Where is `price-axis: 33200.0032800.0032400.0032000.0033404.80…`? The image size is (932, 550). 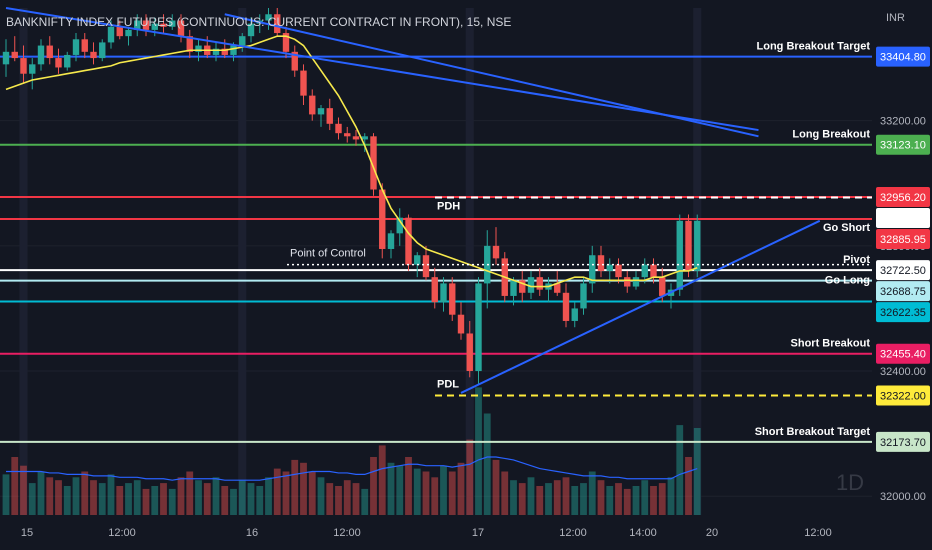 price-axis: 33200.0032800.0032400.0032000.0033404.80… is located at coordinates (902, 275).